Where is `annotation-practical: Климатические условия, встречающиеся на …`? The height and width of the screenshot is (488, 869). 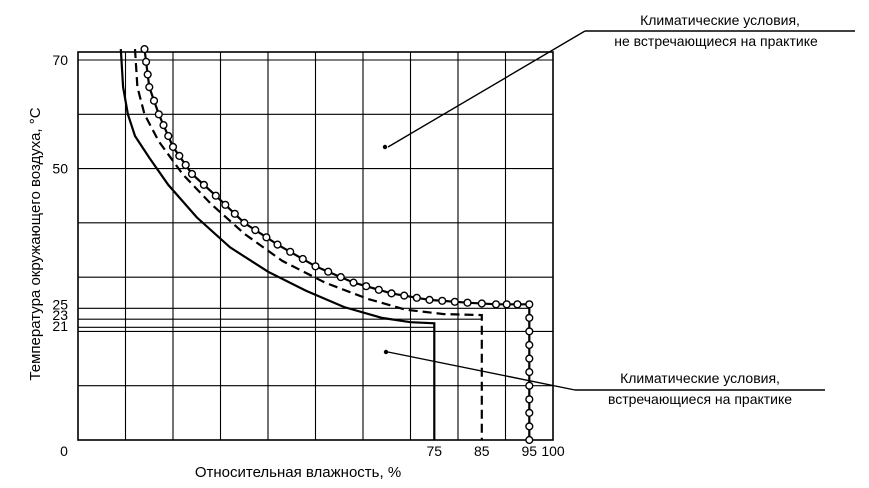
annotation-practical: Климатические условия, встречающиеся на … is located at coordinates (604, 378).